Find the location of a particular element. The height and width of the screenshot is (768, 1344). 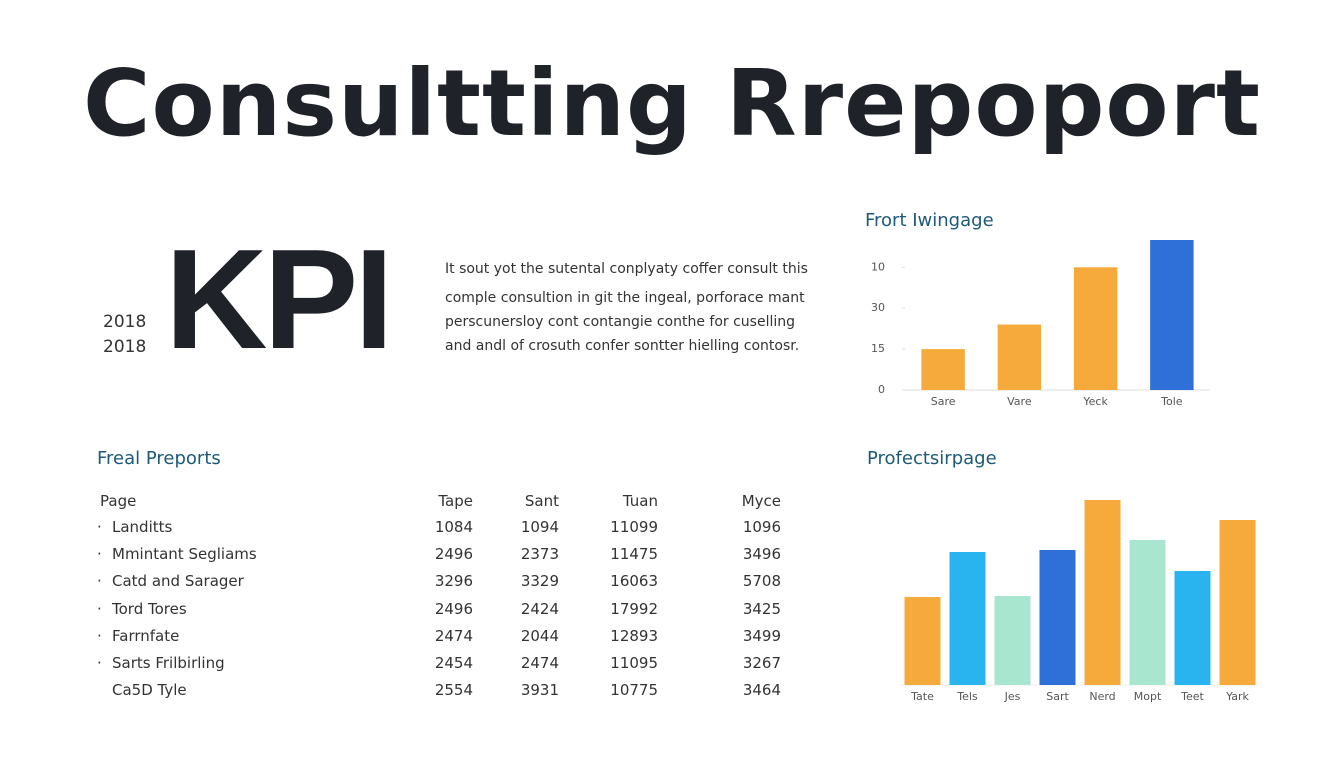

table-cell: 17992 is located at coordinates (634, 608).